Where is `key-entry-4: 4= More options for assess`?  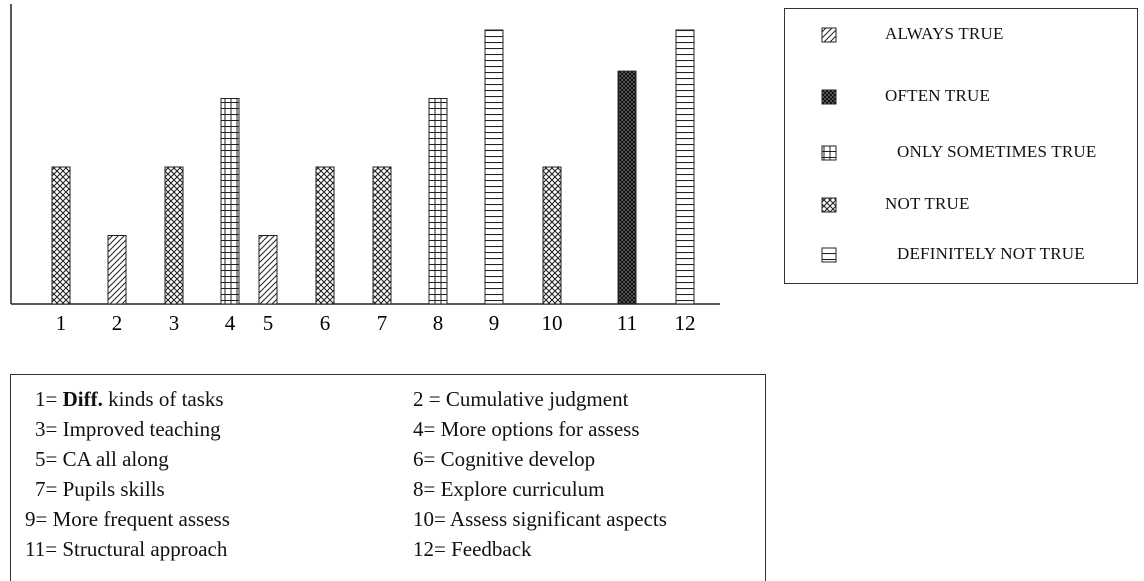
key-entry-4: 4= More options for assess is located at coordinates (526, 429).